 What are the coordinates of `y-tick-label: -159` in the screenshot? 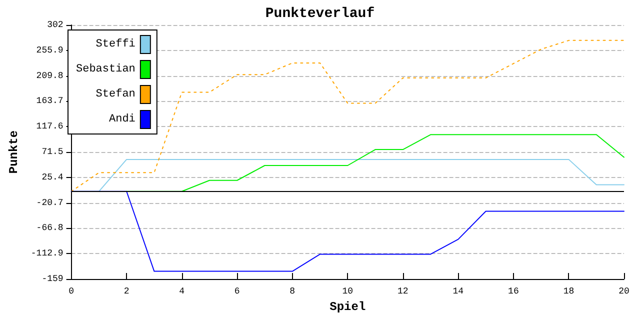 It's located at (53, 279).